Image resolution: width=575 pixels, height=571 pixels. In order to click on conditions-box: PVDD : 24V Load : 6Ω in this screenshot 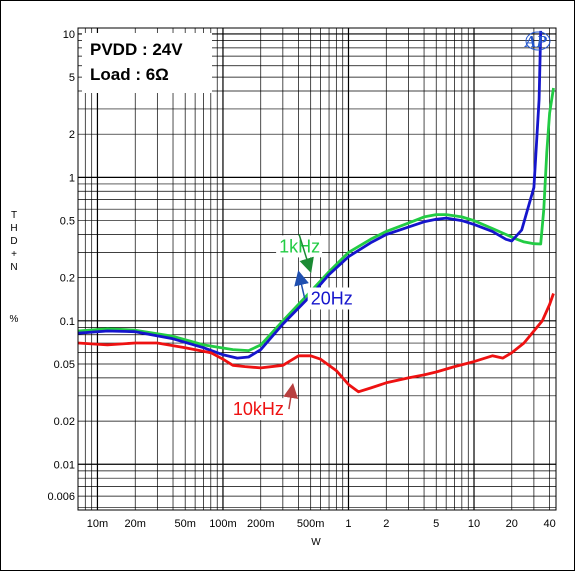, I will do `click(147, 63)`.